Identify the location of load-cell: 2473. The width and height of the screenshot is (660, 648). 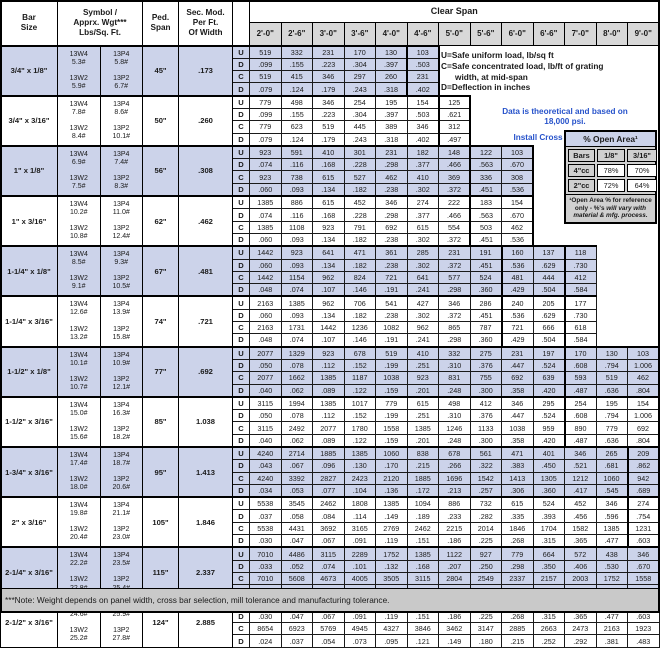
(580, 629).